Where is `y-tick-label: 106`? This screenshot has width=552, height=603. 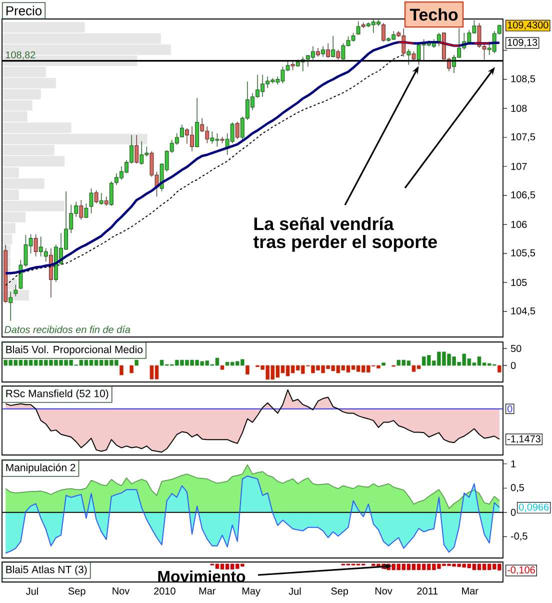
y-tick-label: 106 is located at coordinates (519, 224).